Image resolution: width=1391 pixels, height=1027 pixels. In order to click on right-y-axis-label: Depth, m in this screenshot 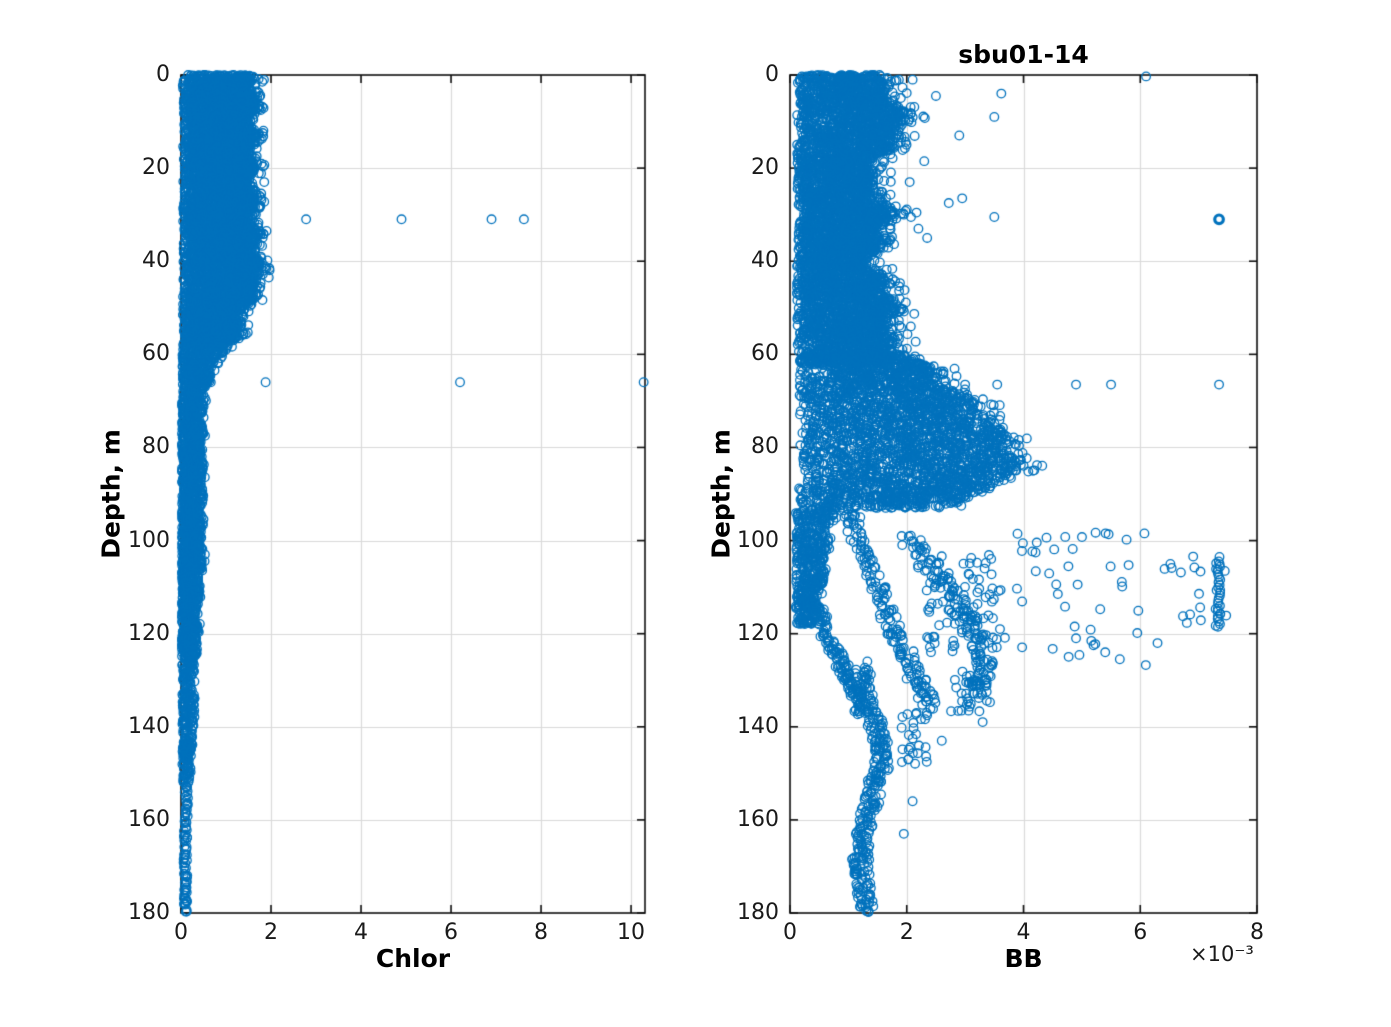, I will do `click(721, 494)`.